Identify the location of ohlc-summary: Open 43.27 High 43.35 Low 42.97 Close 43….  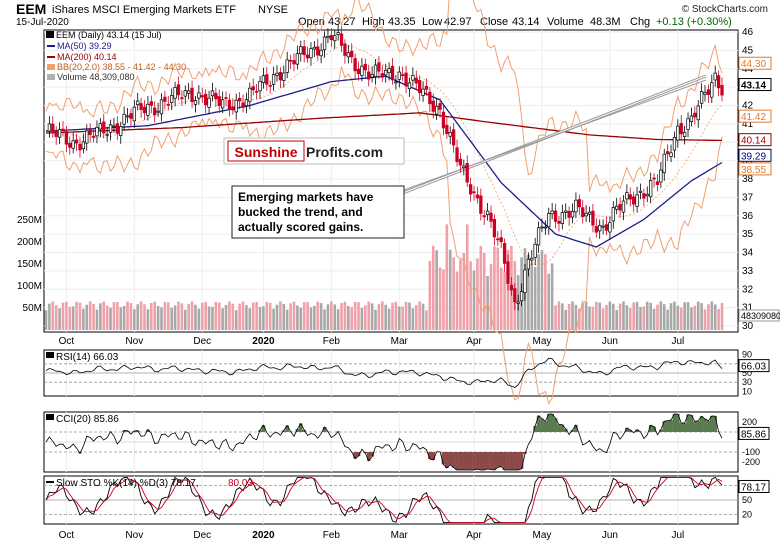
(515, 22).